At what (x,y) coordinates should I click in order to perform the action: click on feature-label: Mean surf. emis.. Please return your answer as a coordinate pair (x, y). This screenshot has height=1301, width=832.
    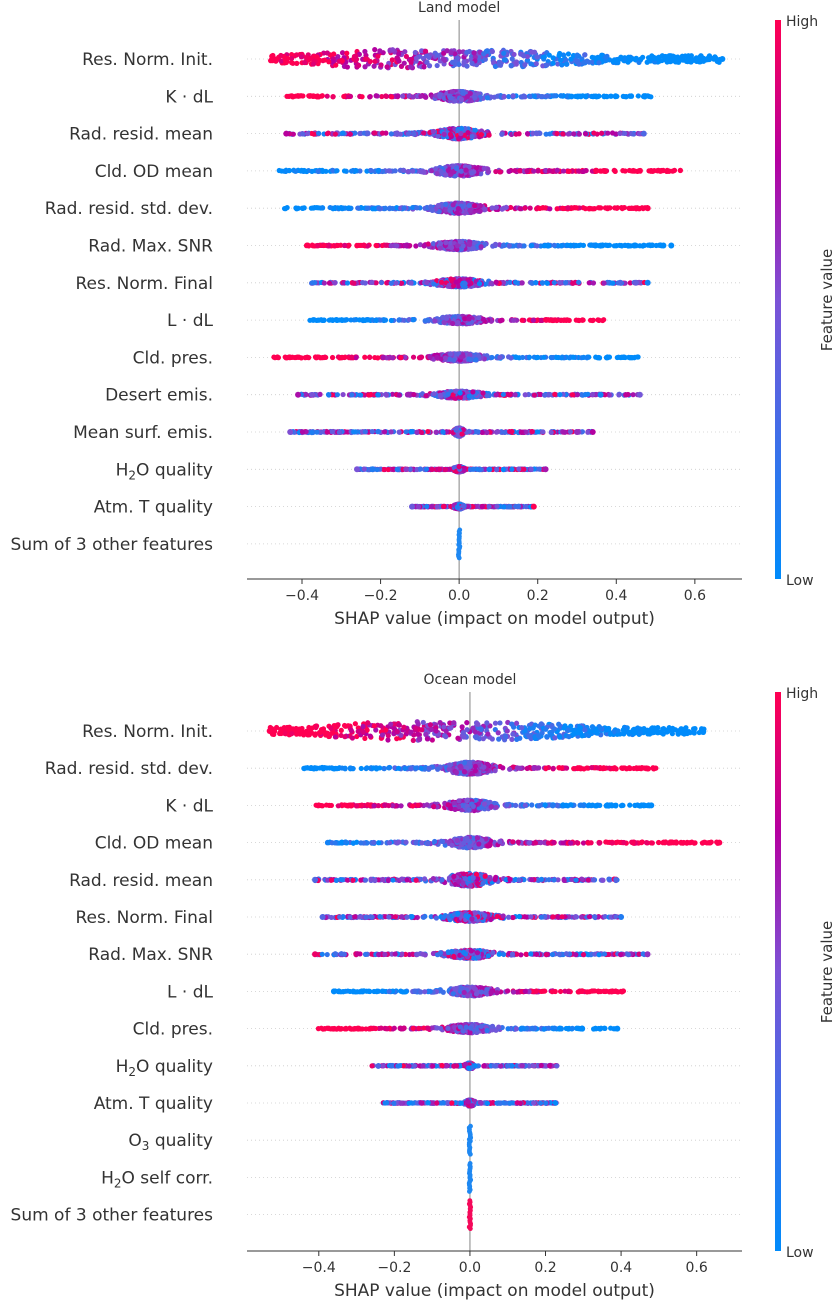
    Looking at the image, I should click on (143, 433).